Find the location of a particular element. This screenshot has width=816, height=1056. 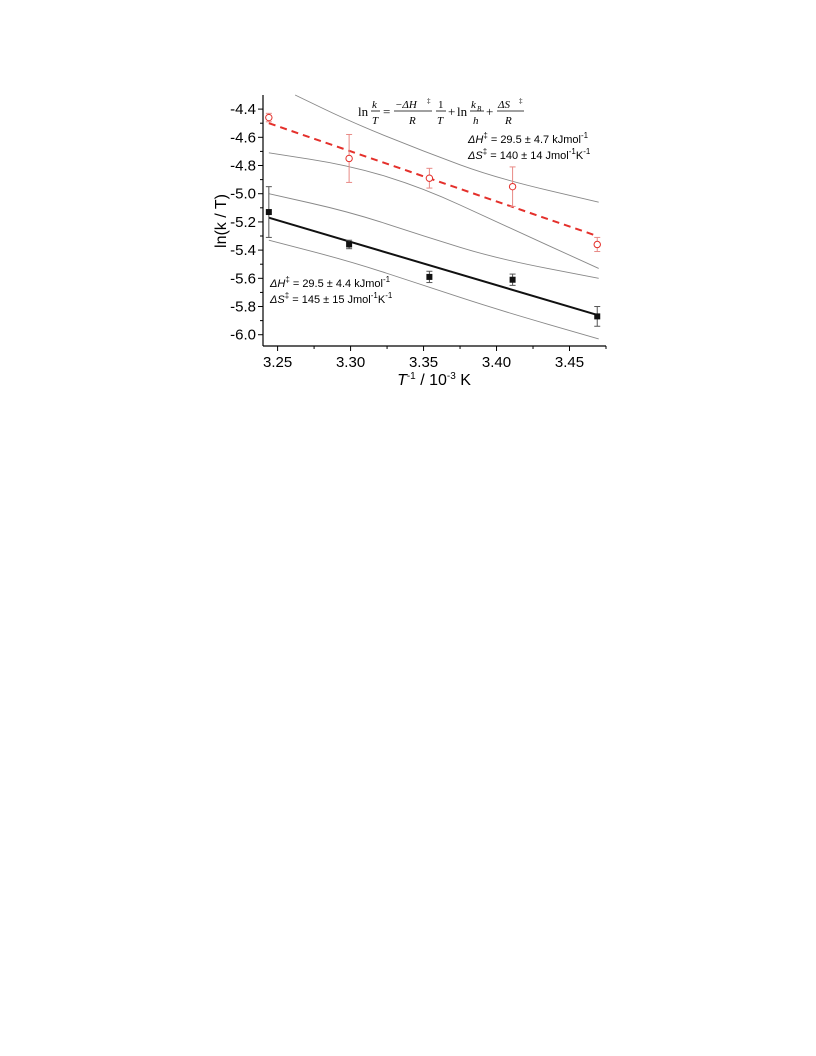

eq-num3-sup: ‡ is located at coordinates (521, 101).